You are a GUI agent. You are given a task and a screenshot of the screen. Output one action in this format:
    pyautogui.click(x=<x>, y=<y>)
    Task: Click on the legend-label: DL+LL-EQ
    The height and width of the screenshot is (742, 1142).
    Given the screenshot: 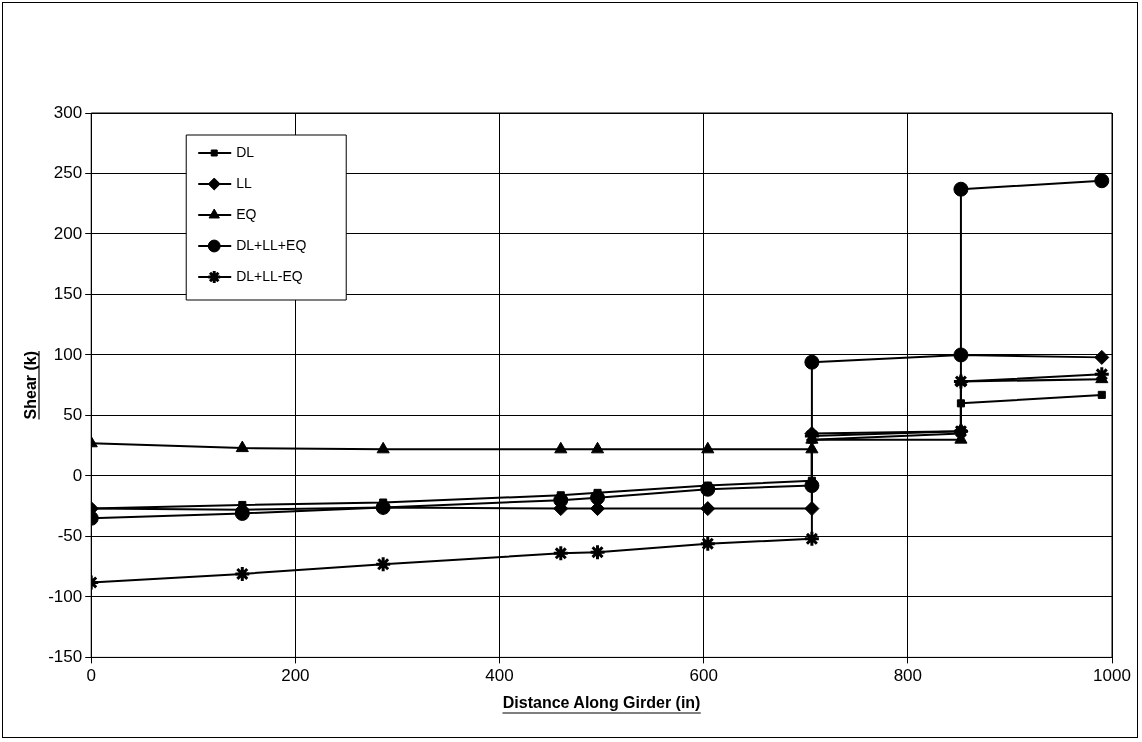 What is the action you would take?
    pyautogui.click(x=269, y=275)
    